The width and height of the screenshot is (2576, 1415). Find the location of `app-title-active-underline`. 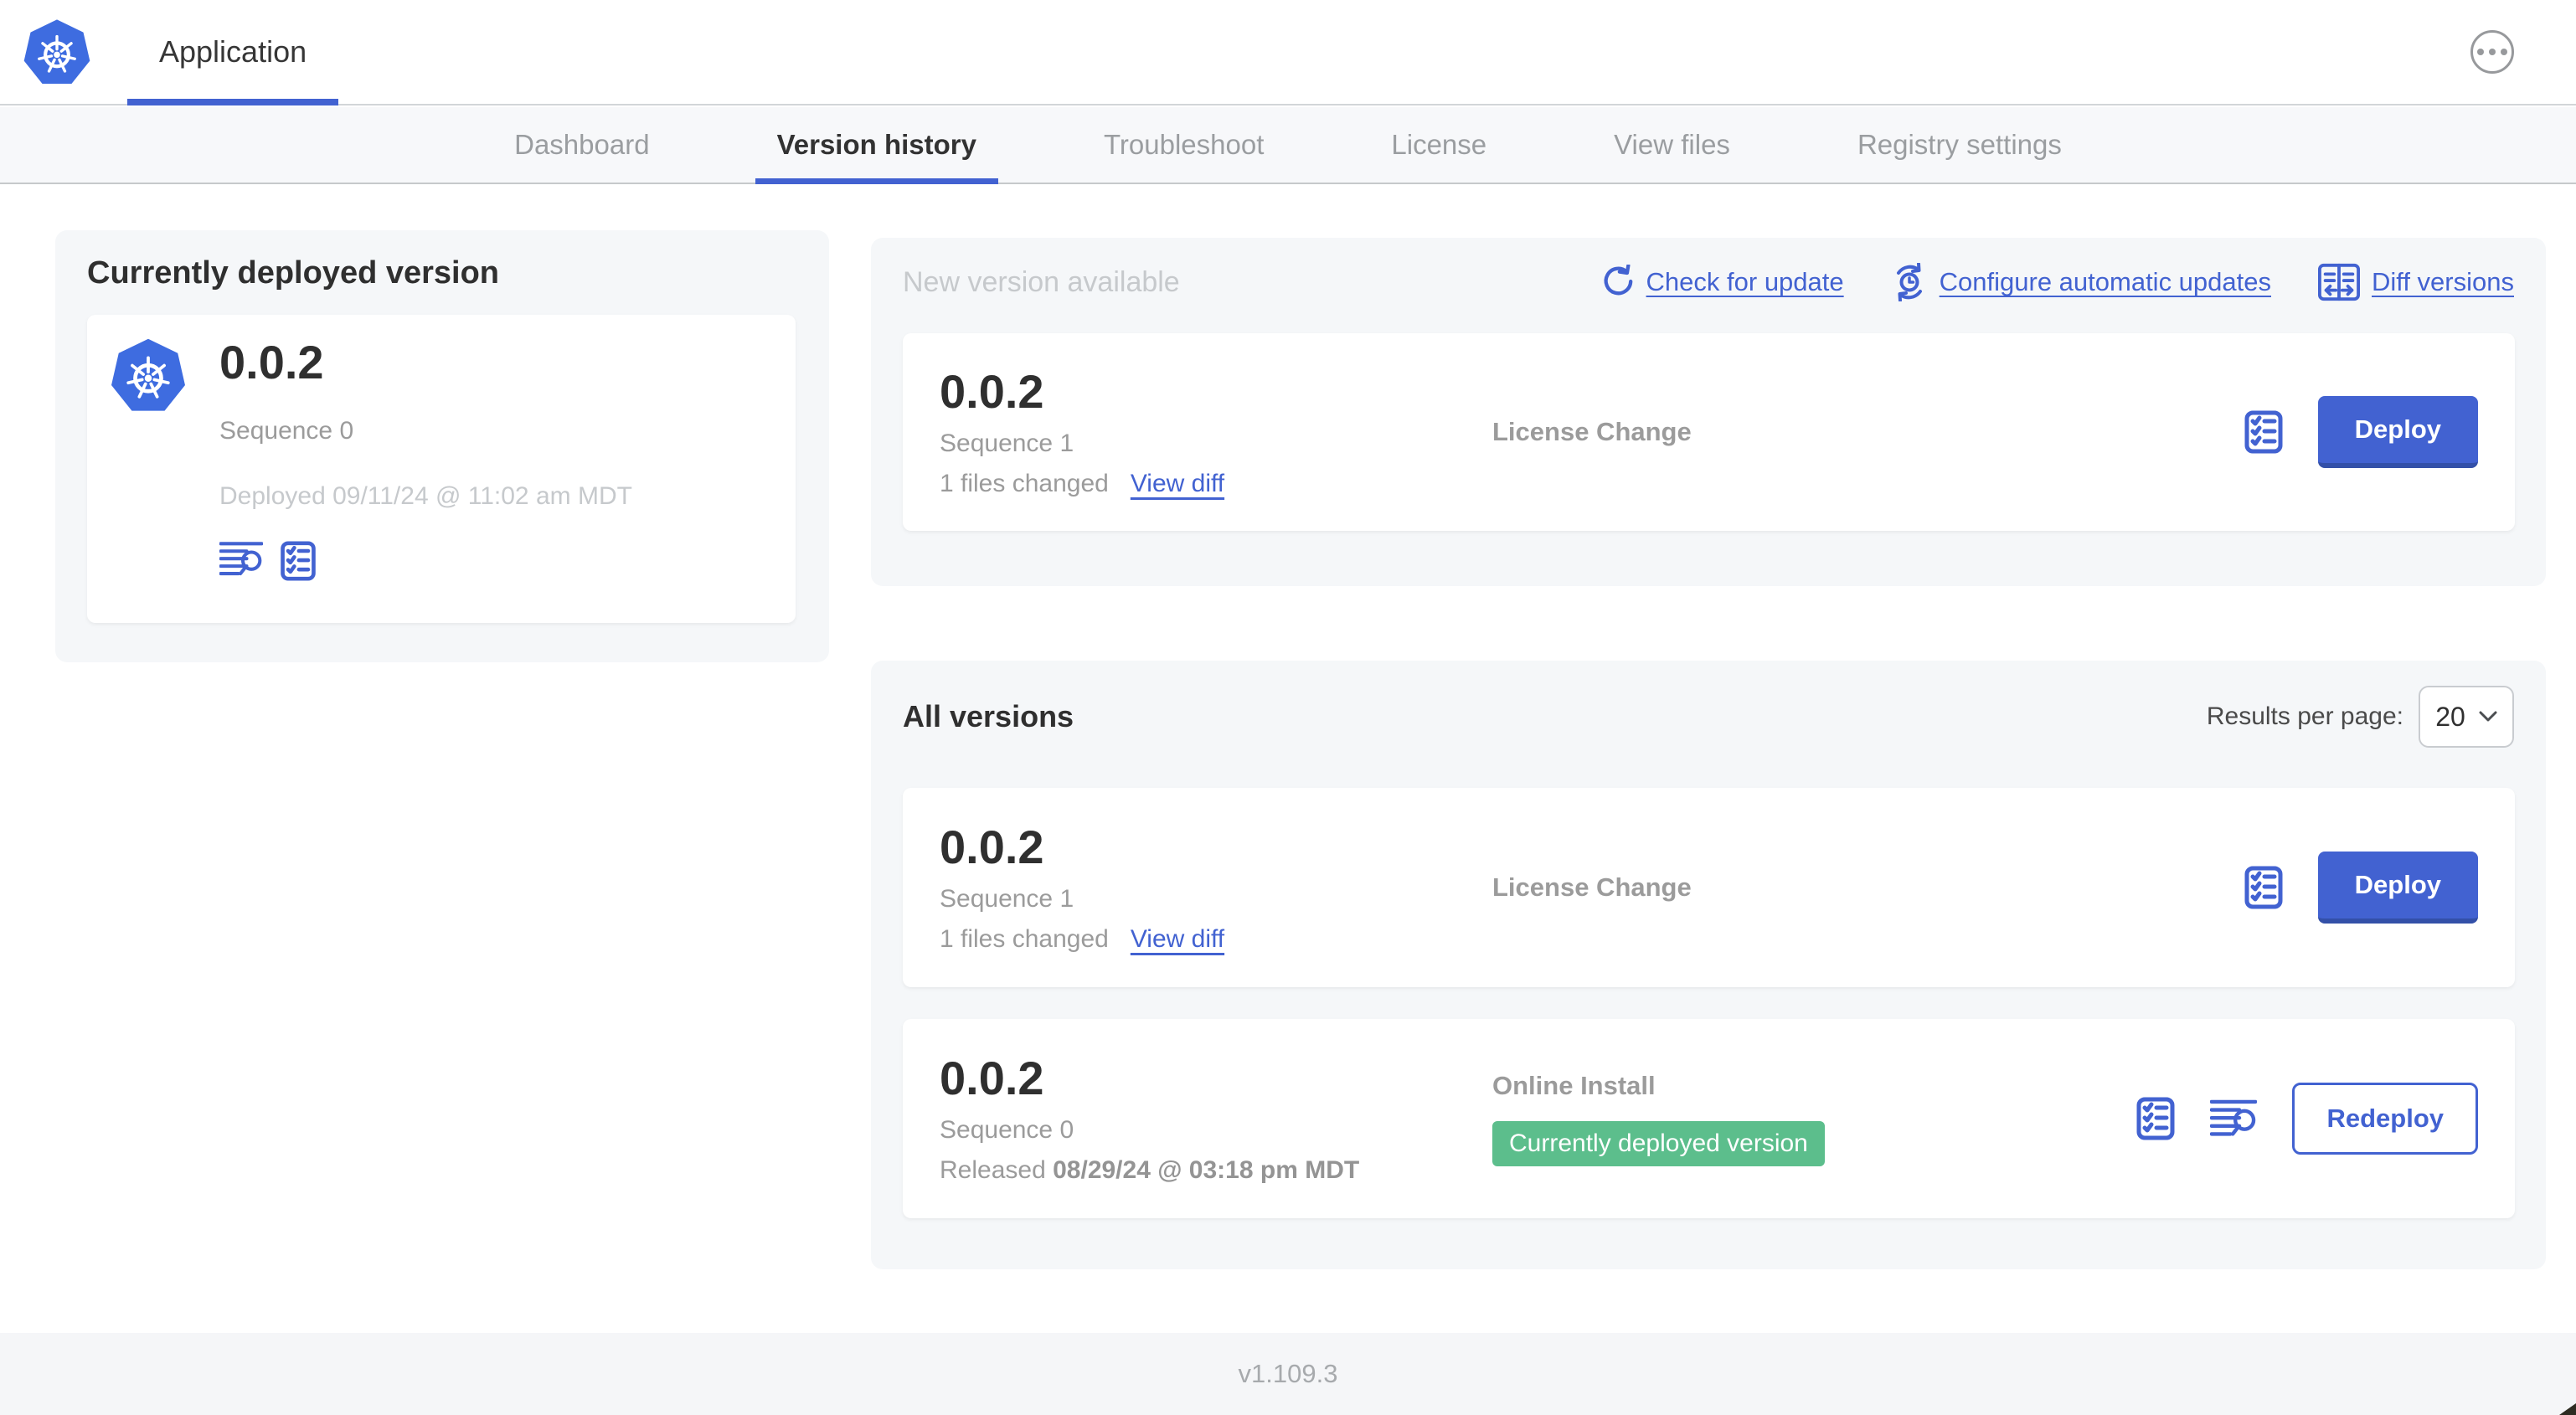

app-title-active-underline is located at coordinates (233, 102).